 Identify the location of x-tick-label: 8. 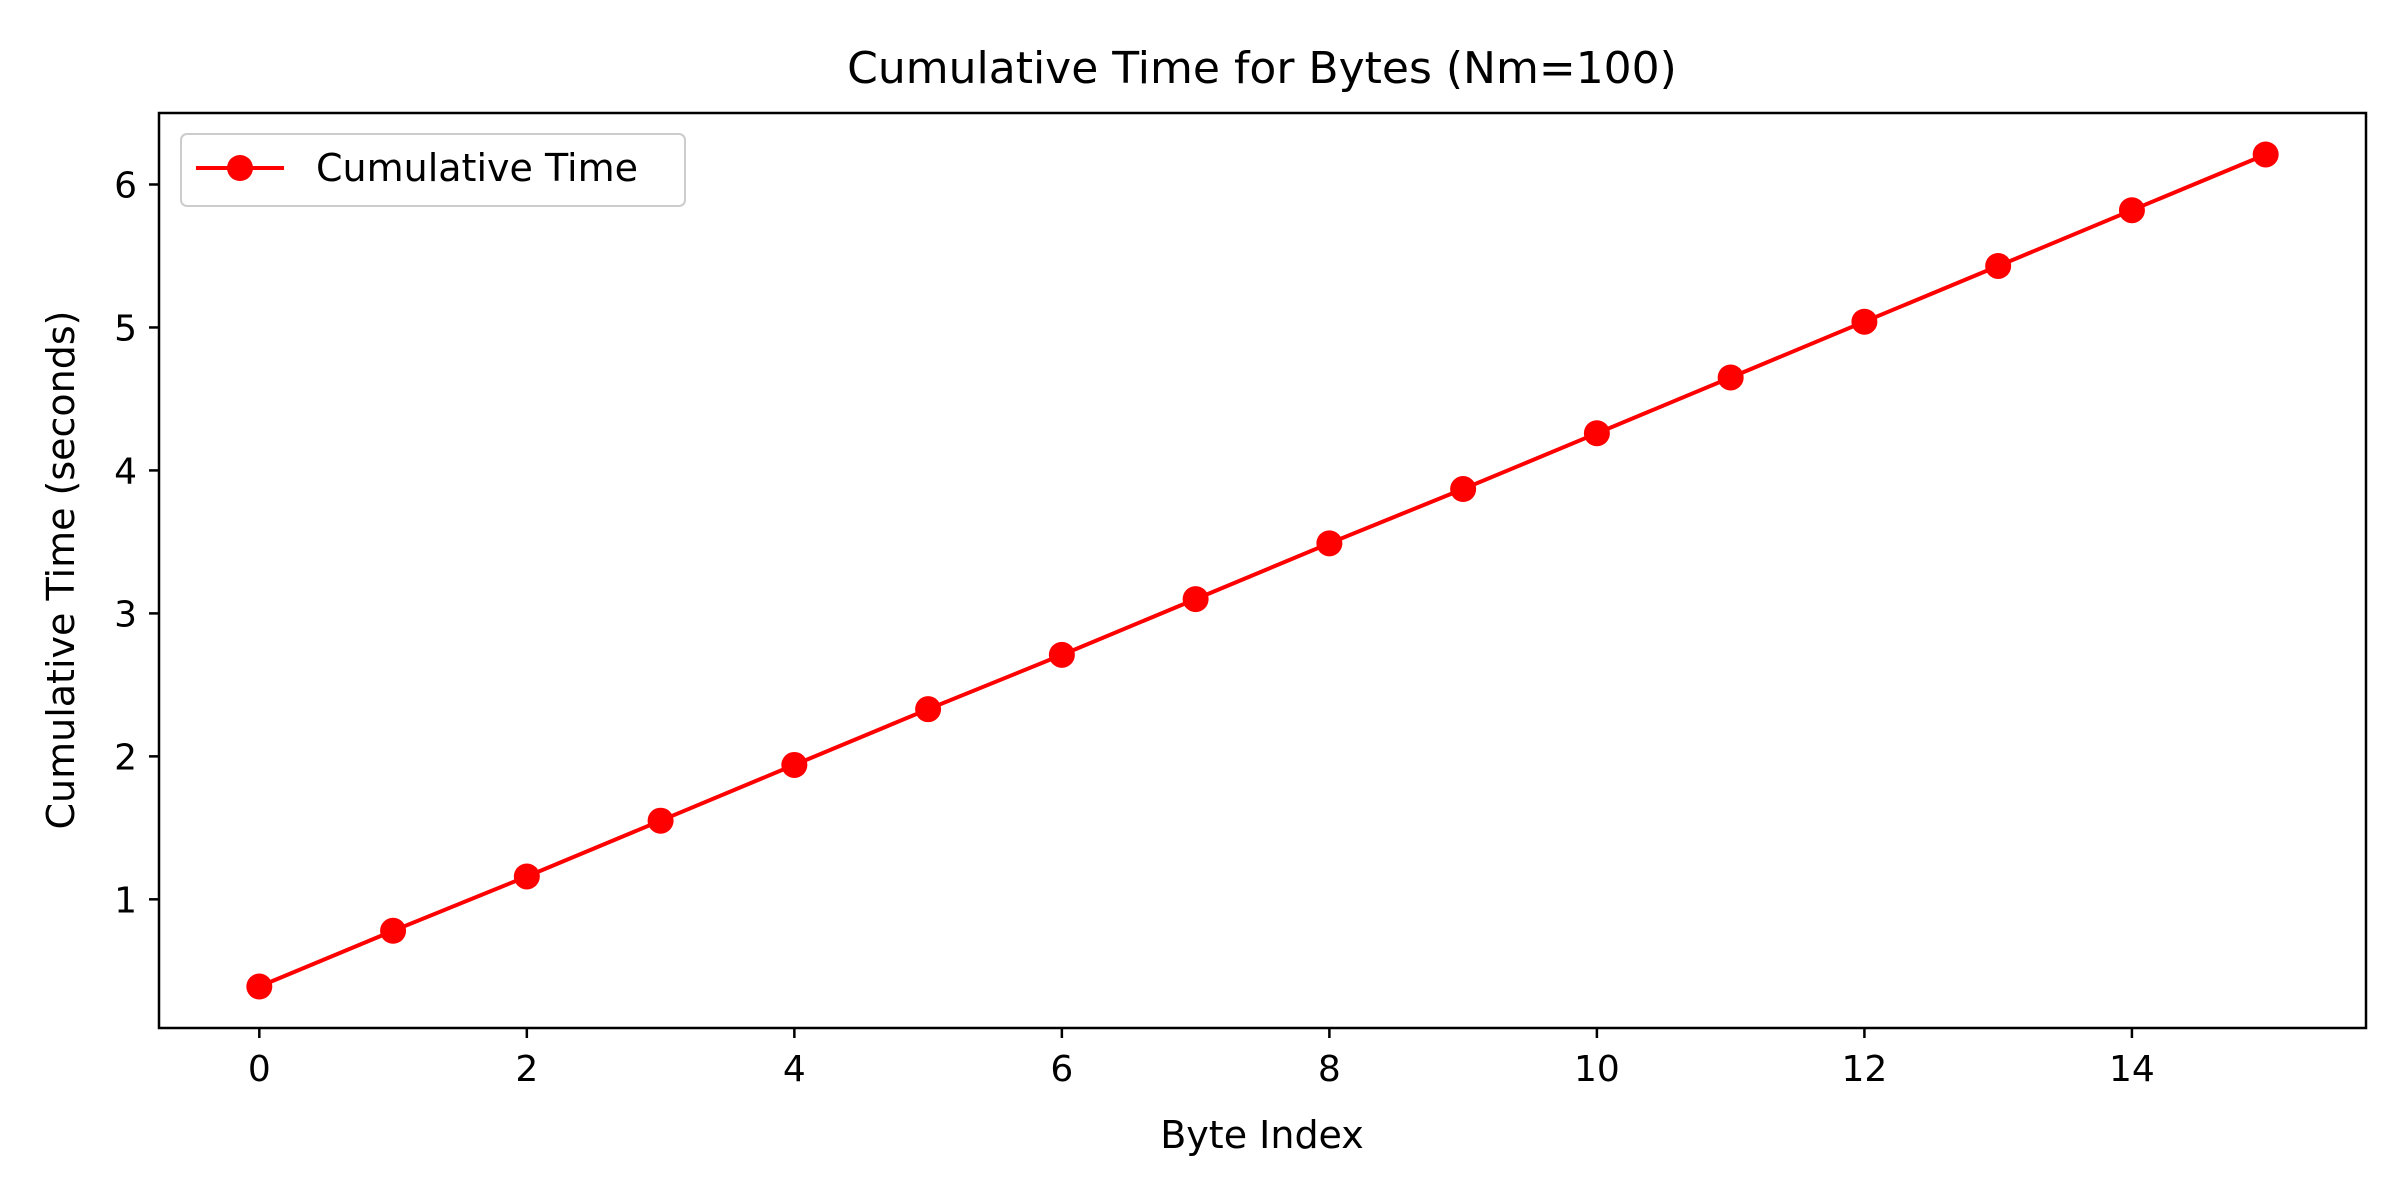
(1329, 1069).